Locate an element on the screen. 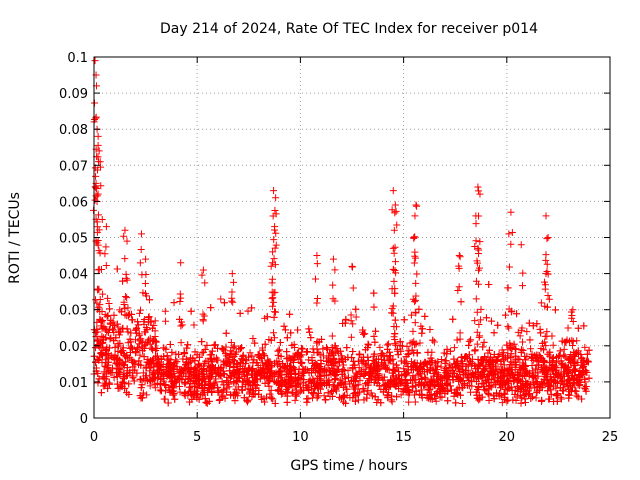  x-axis-title: GPS time / hours is located at coordinates (348, 466).